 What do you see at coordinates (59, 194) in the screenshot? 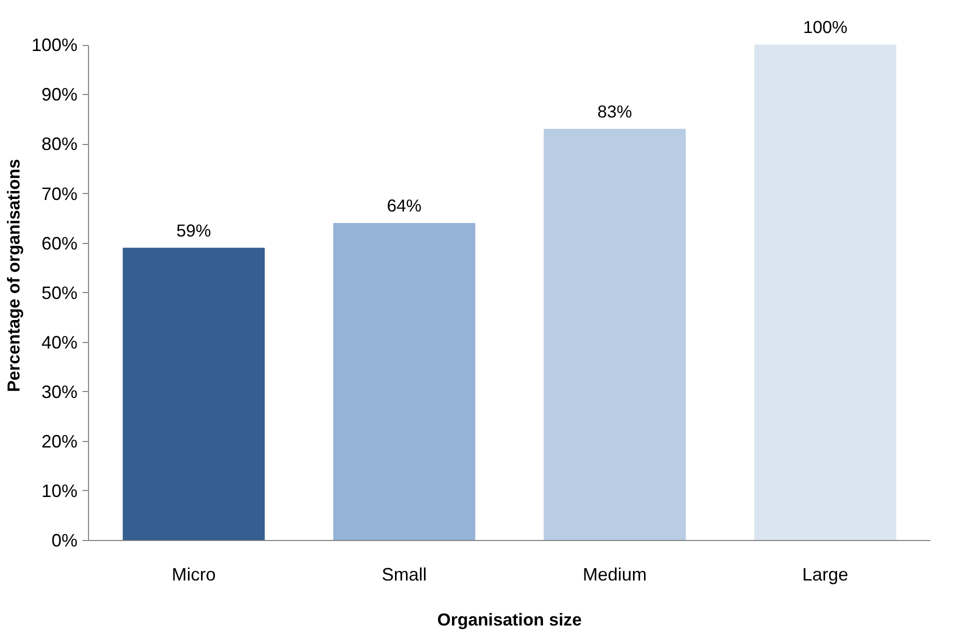
I see `y-tick-label: 70%` at bounding box center [59, 194].